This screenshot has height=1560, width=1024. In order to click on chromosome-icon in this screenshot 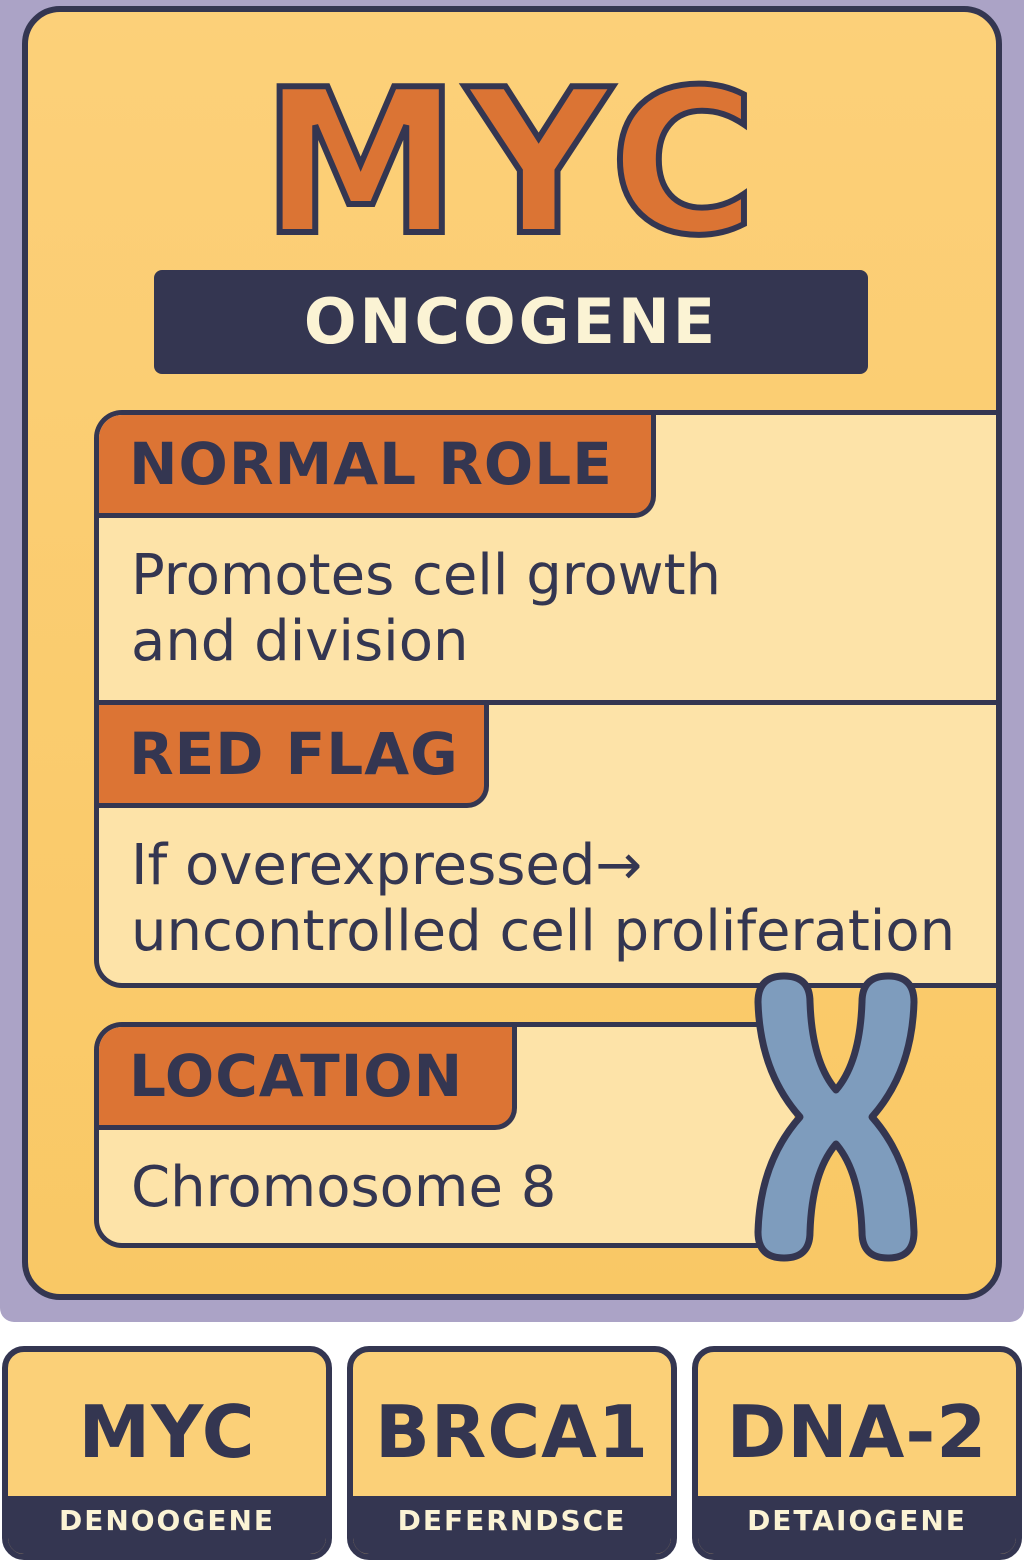, I will do `click(836, 1117)`.